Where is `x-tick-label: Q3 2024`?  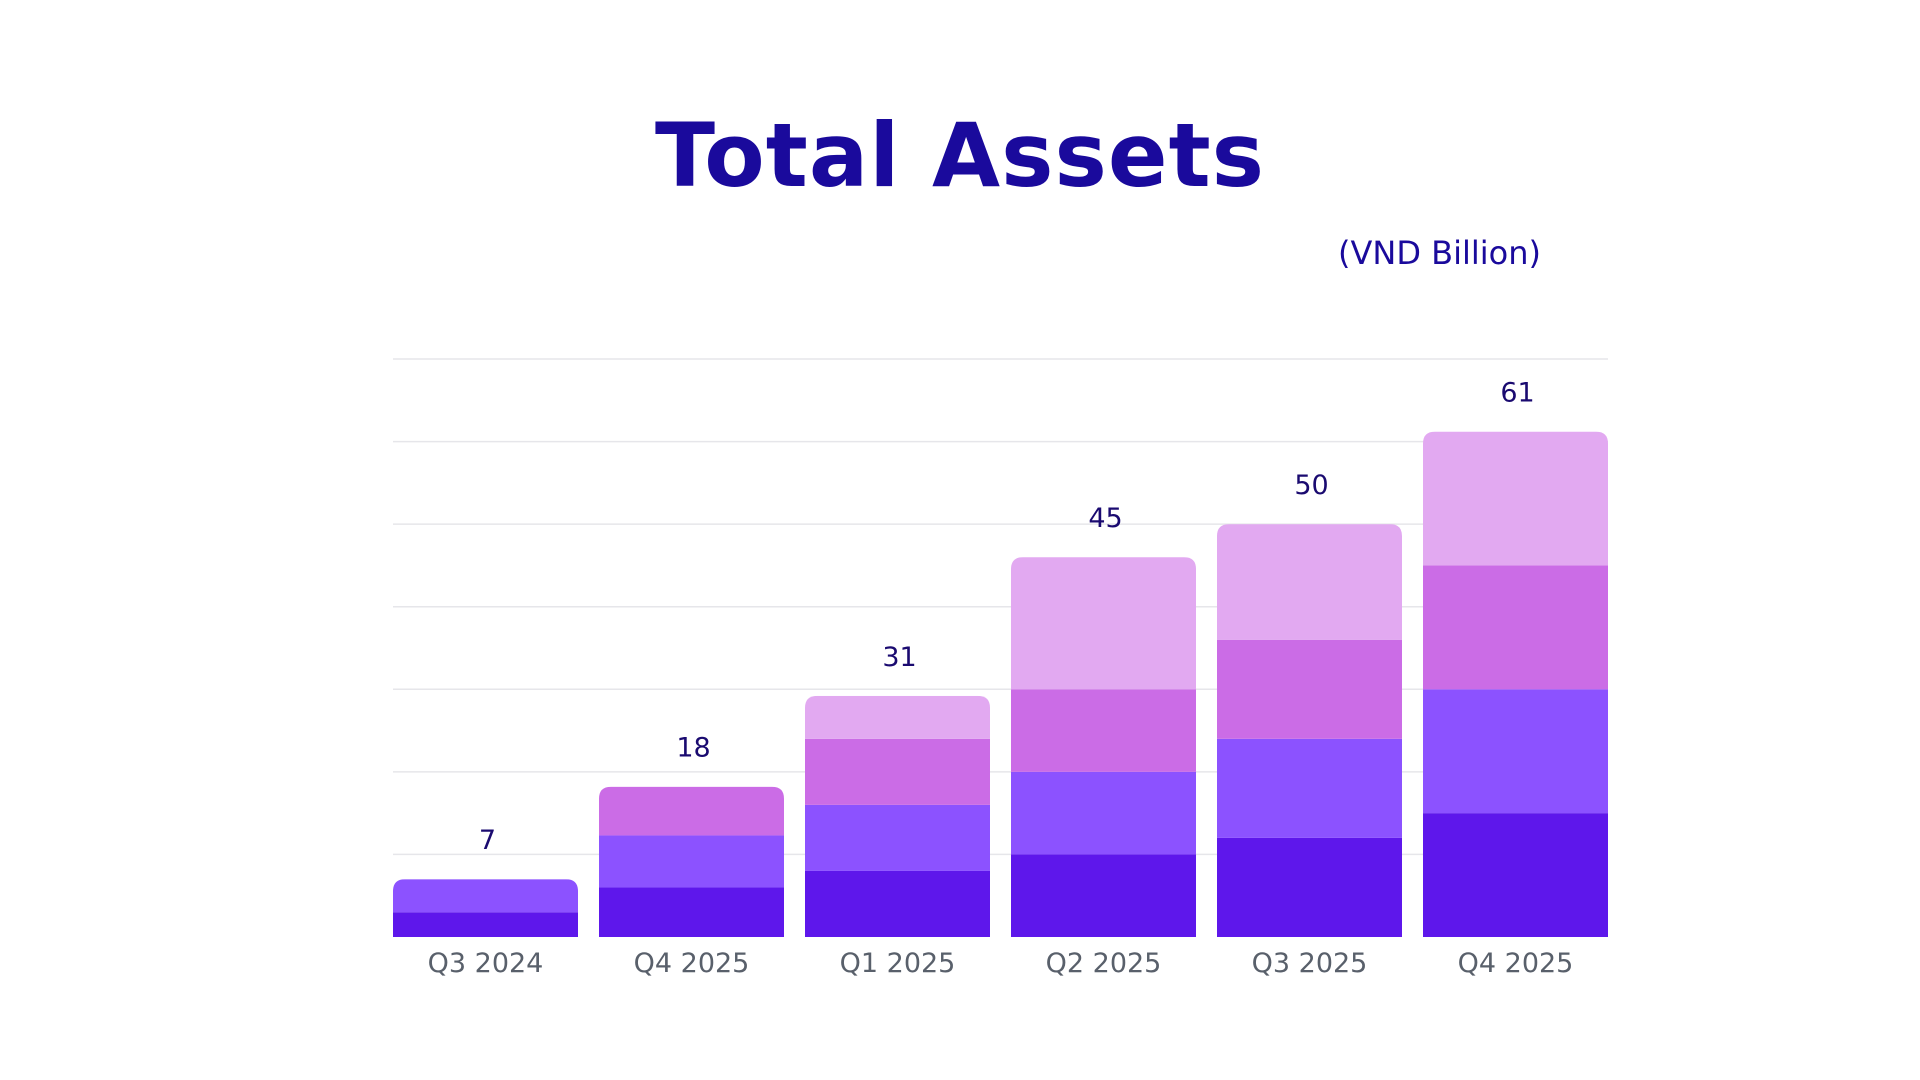 x-tick-label: Q3 2024 is located at coordinates (486, 963).